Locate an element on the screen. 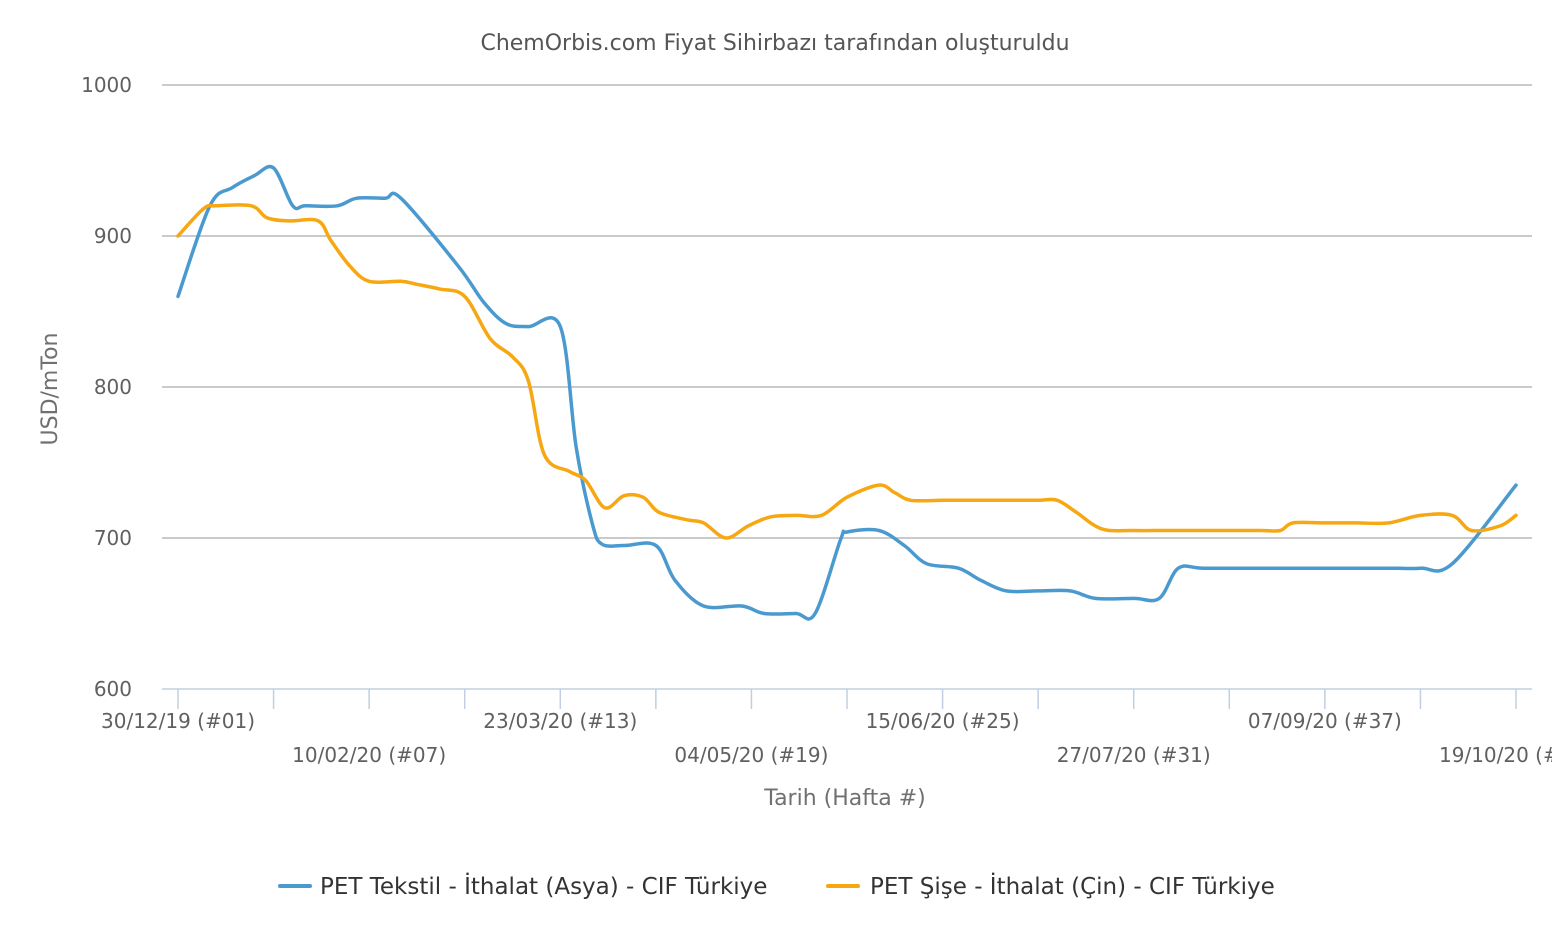 This screenshot has width=1552, height=930. x-axis-label: Tarih (Hafta #) is located at coordinates (844, 798).